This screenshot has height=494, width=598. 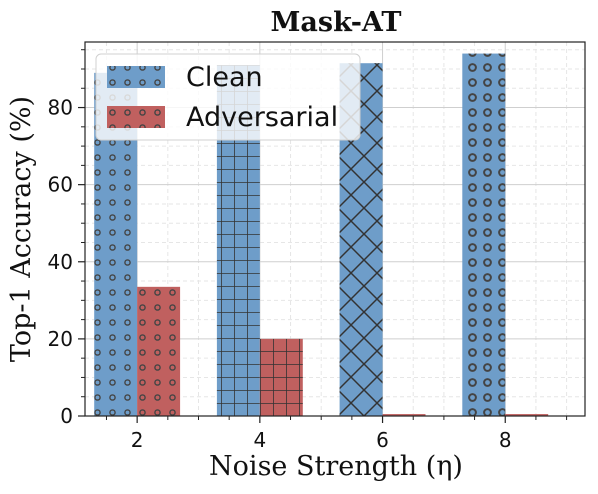 What do you see at coordinates (224, 77) in the screenshot?
I see `legend-label-clean: Clean` at bounding box center [224, 77].